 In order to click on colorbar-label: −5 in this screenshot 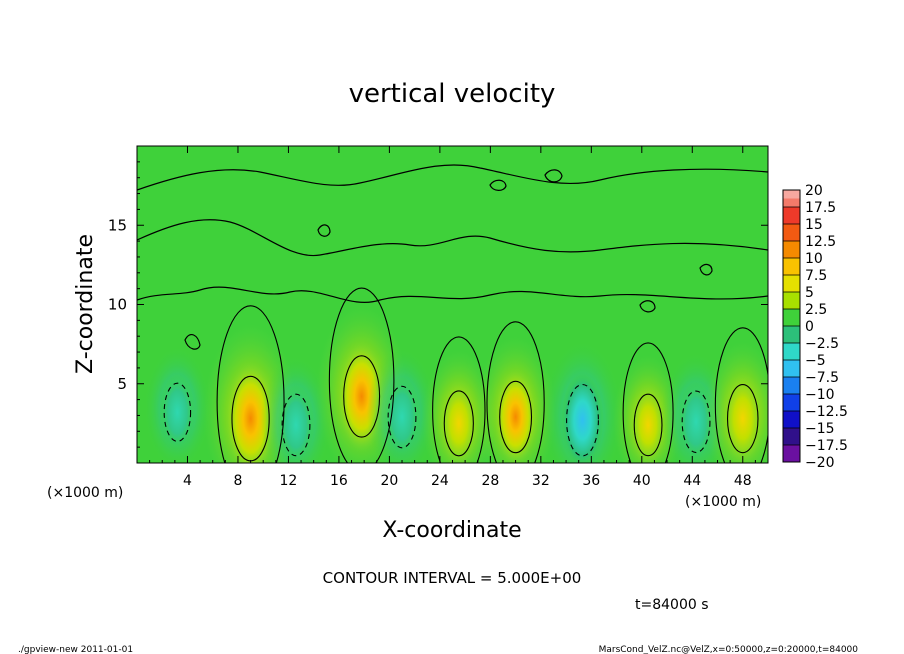, I will do `click(815, 361)`.